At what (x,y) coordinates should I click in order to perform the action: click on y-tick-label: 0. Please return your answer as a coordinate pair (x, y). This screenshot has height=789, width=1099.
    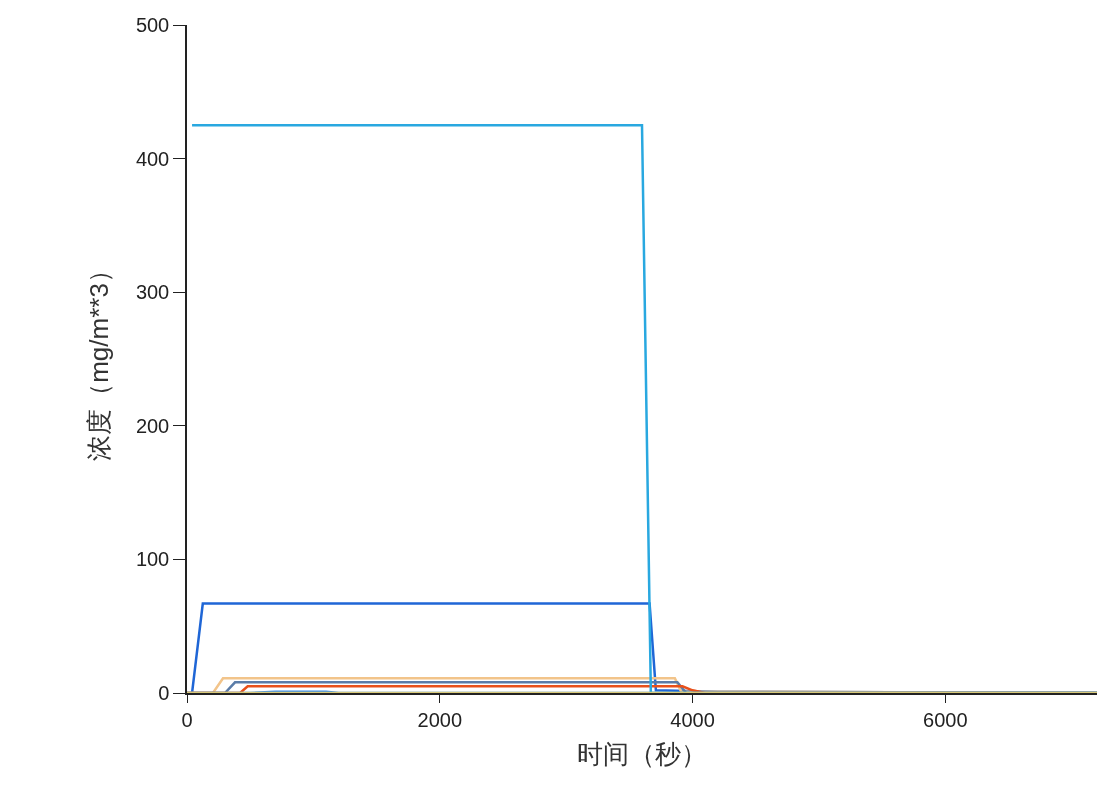
    Looking at the image, I should click on (164, 693).